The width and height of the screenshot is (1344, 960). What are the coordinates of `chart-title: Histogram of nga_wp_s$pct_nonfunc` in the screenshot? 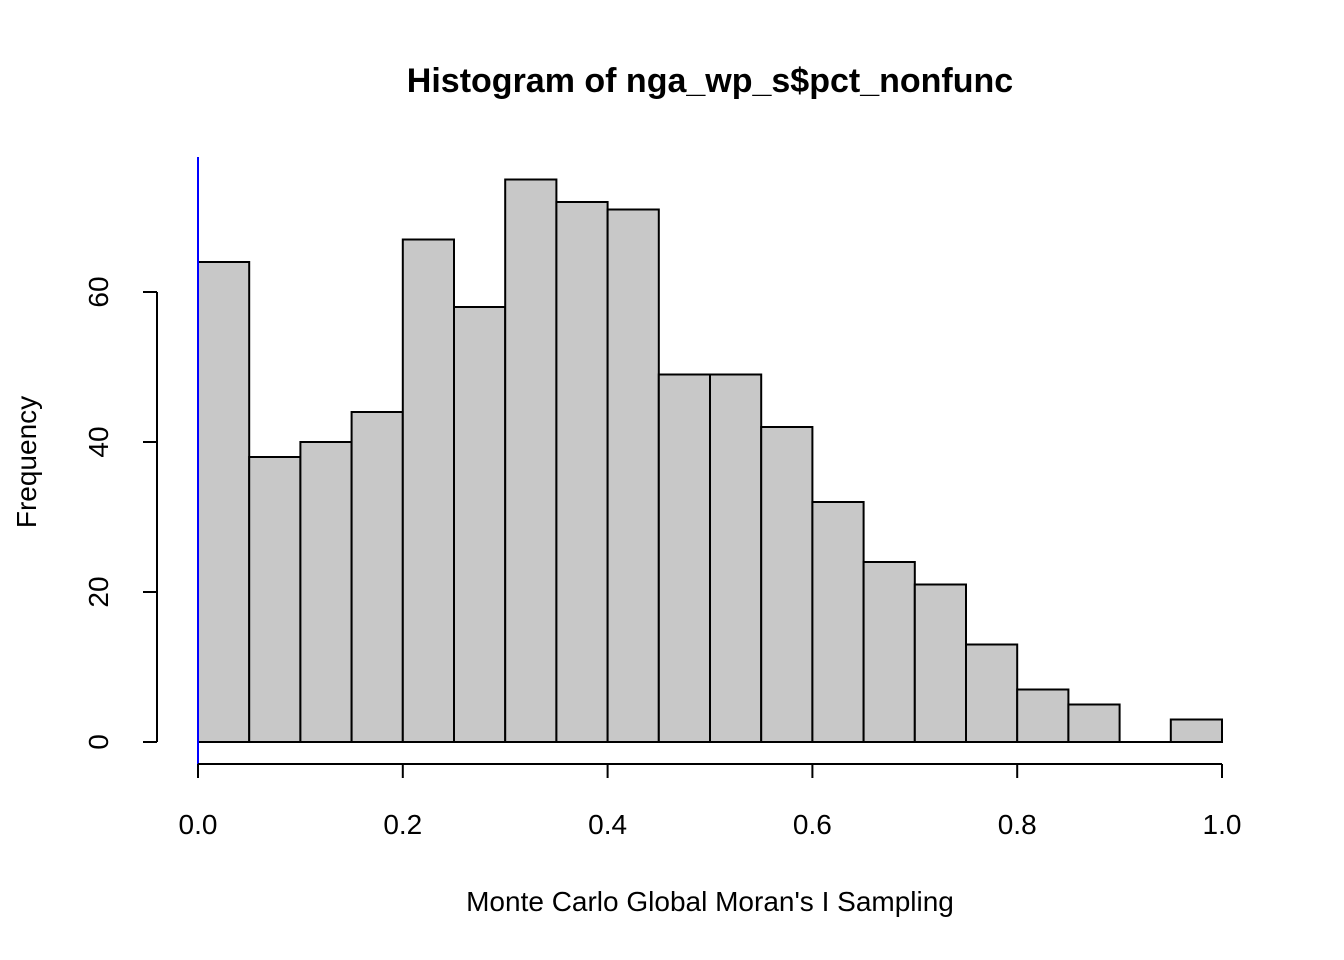 It's located at (710, 81).